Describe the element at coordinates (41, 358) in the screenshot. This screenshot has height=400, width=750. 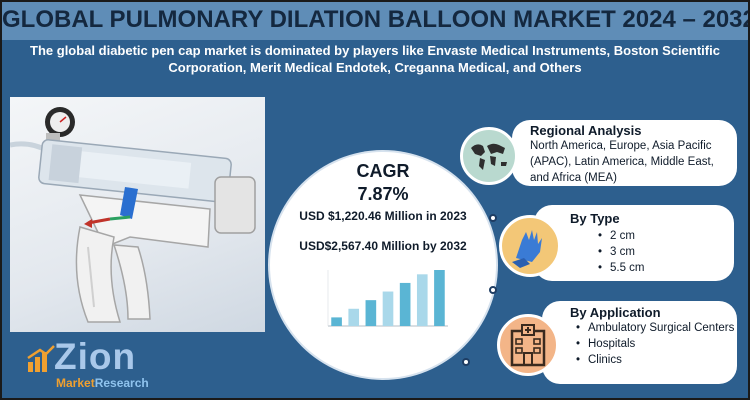
I see `growth-arrow-icon` at that location.